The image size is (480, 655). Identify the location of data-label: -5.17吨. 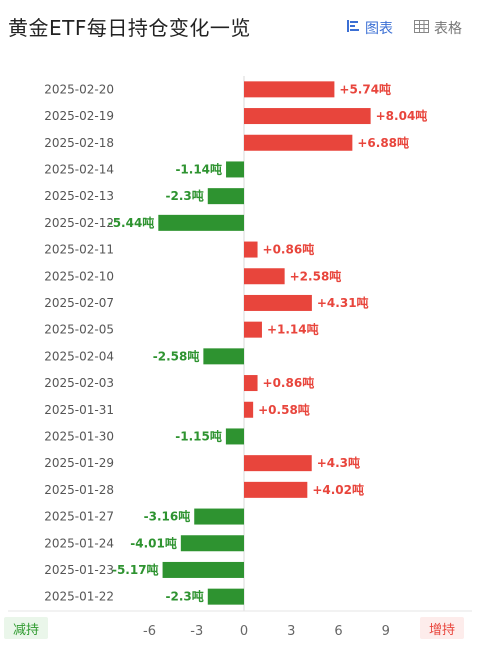
(135, 569).